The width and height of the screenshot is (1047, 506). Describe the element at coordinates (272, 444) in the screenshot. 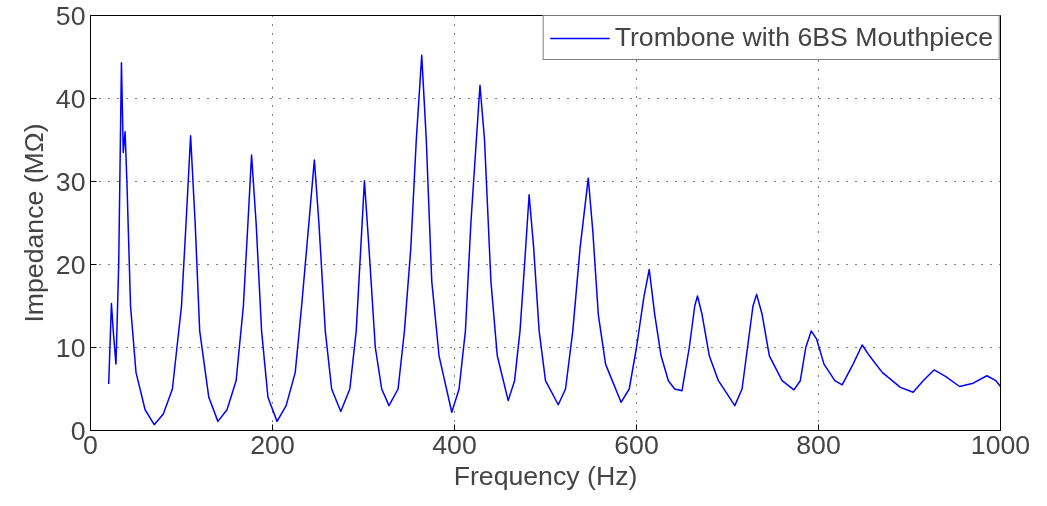

I see `x-tick-label: 200` at that location.